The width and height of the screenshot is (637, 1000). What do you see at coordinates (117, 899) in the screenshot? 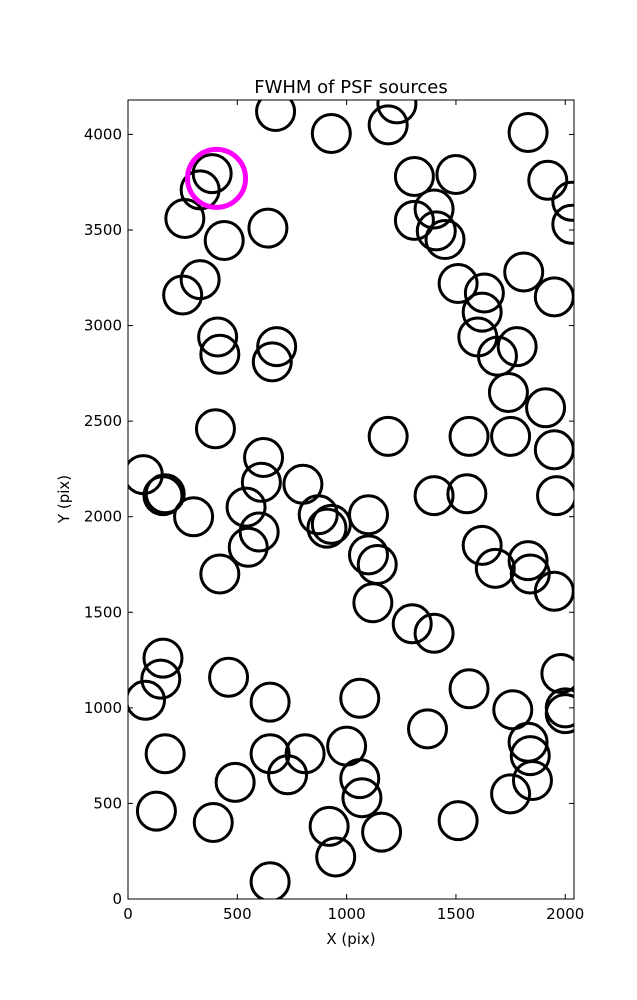
I see `y-tick-label: 0` at bounding box center [117, 899].